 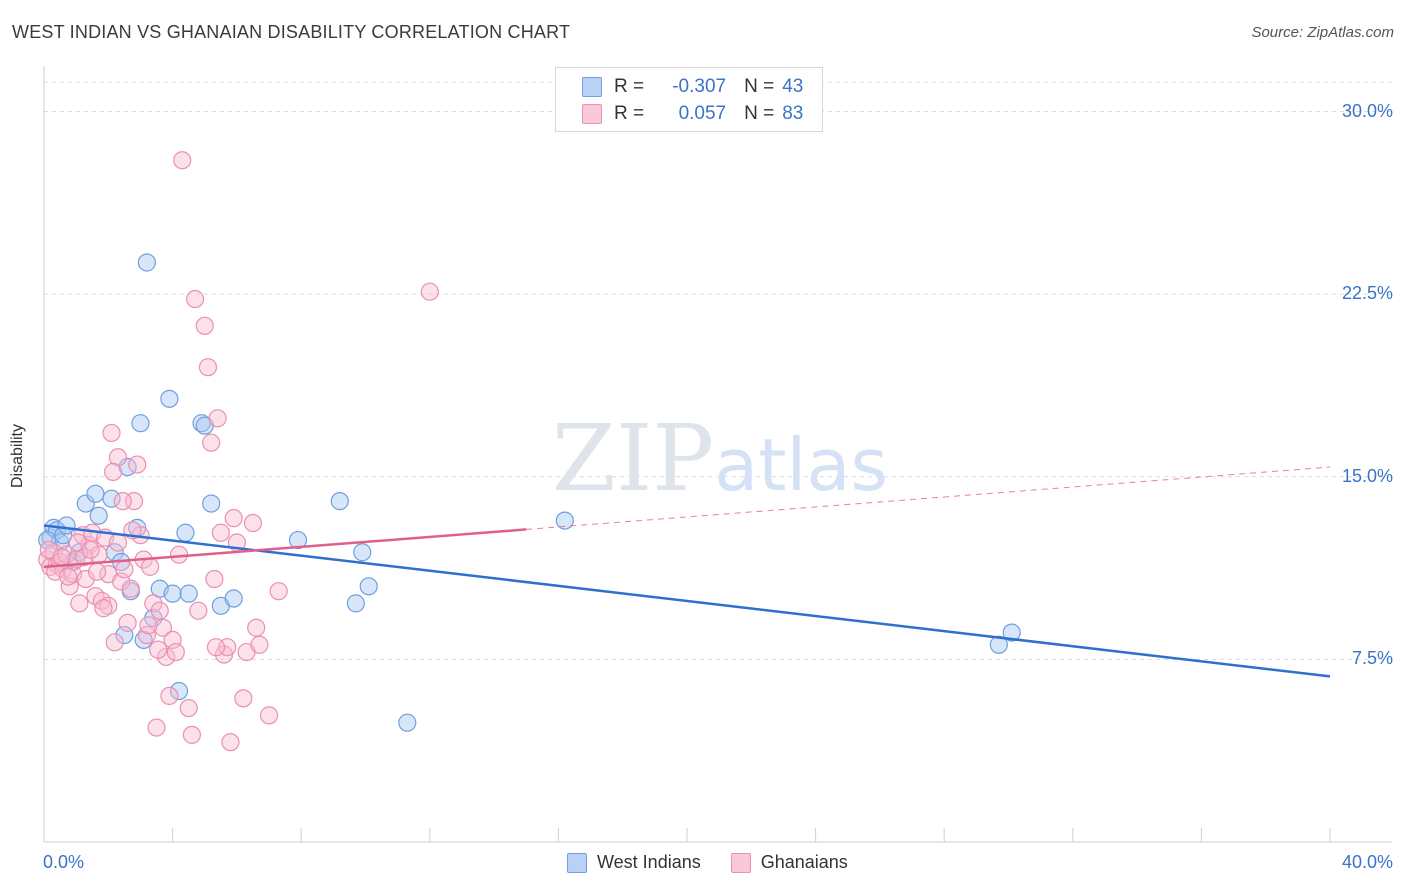 What do you see at coordinates (1367, 862) in the screenshot?
I see `x-tick-label-max: 40.0%` at bounding box center [1367, 862].